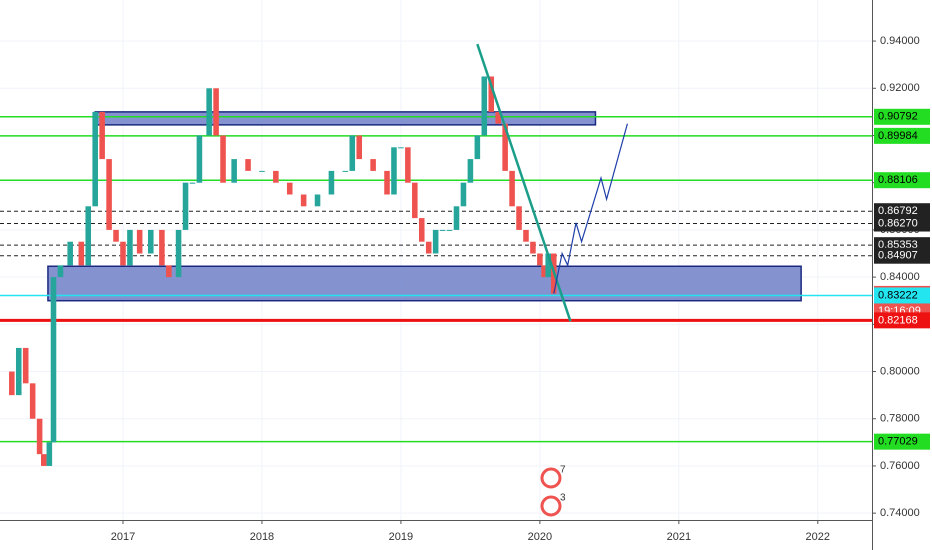 Image resolution: width=932 pixels, height=550 pixels. What do you see at coordinates (345, 118) in the screenshot?
I see `zone` at bounding box center [345, 118].